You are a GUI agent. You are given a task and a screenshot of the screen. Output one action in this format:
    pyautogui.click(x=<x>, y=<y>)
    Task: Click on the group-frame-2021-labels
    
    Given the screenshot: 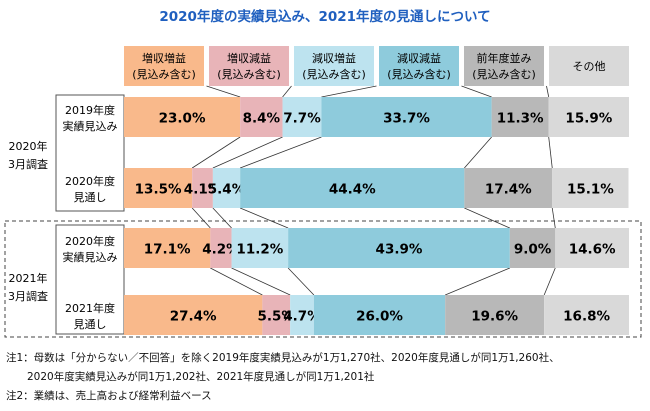 What is the action you would take?
    pyautogui.click(x=90, y=279)
    